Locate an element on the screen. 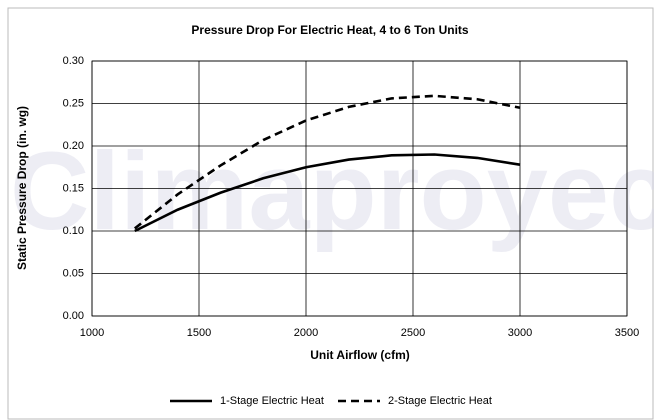 The image size is (654, 420). data-line is located at coordinates (327, 193).